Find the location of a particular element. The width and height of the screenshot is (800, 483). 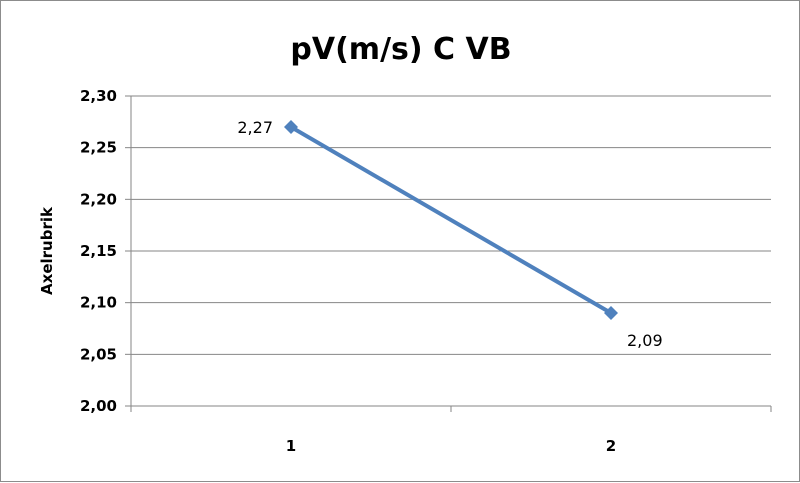

chart-title: pV(m/s) C VB is located at coordinates (400, 49).